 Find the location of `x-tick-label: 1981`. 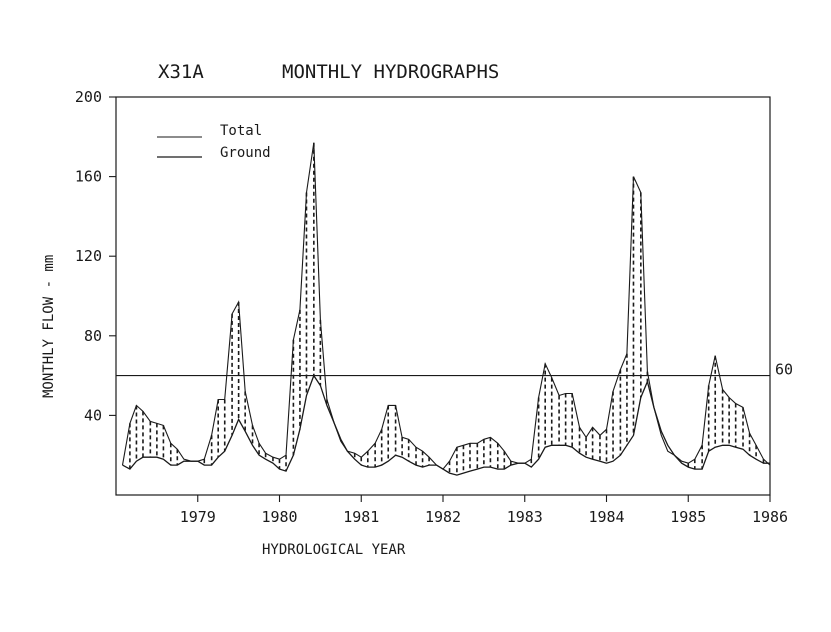

x-tick-label: 1981 is located at coordinates (361, 517).